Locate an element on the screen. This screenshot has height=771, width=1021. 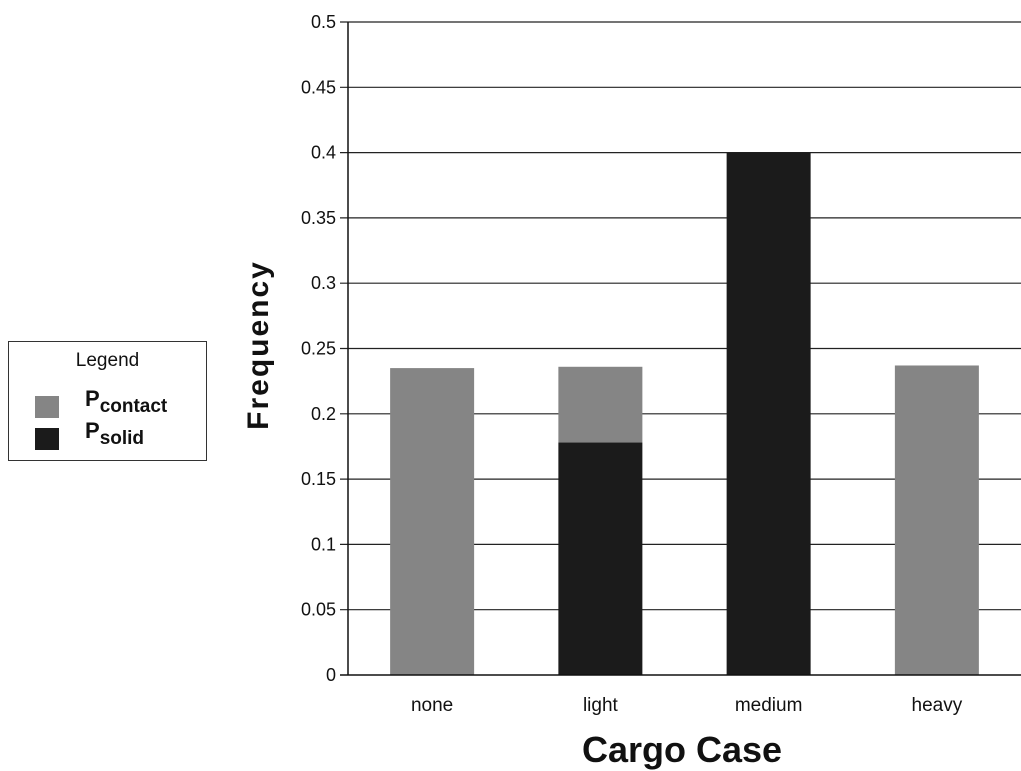
x-tick-labels: none light medium heavy is located at coordinates (687, 705).